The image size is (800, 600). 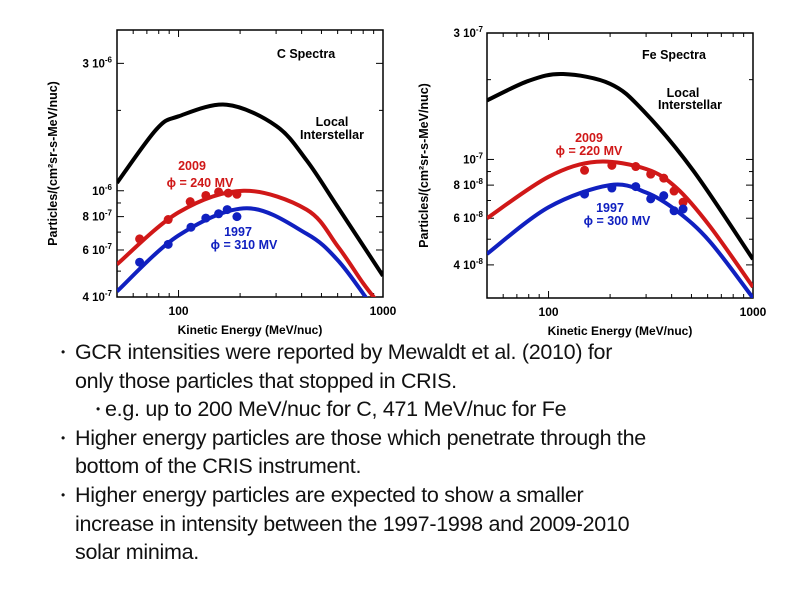 What do you see at coordinates (218, 466) in the screenshot?
I see `bullet-text-line: bottom of the CRIS instrument.` at bounding box center [218, 466].